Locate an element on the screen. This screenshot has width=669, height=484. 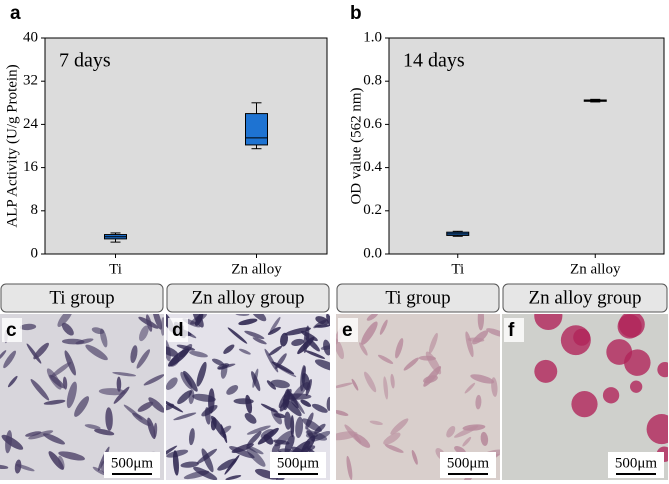
x-tick-label: Zn alloy is located at coordinates (595, 269).